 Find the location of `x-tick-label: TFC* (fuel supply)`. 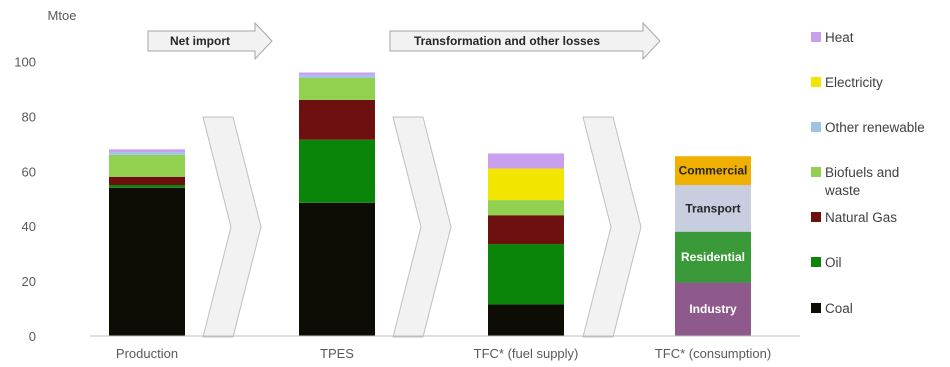

x-tick-label: TFC* (fuel supply) is located at coordinates (526, 353).